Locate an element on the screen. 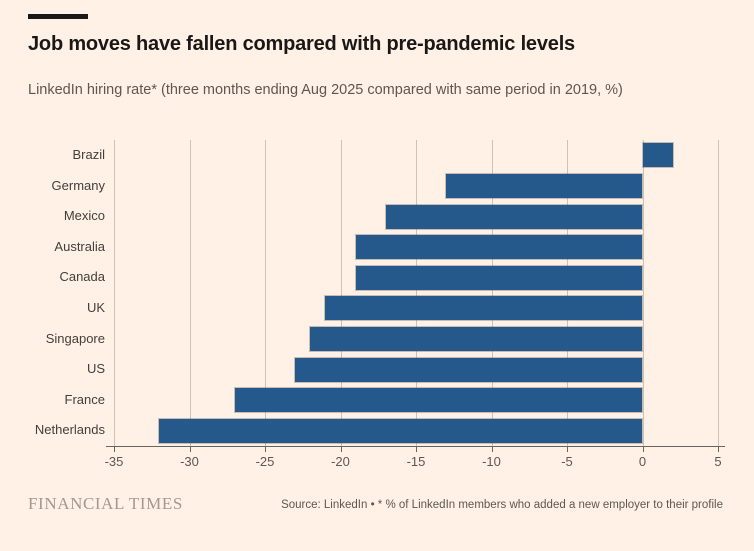 The image size is (754, 551). tick-mark--25 is located at coordinates (265, 449).